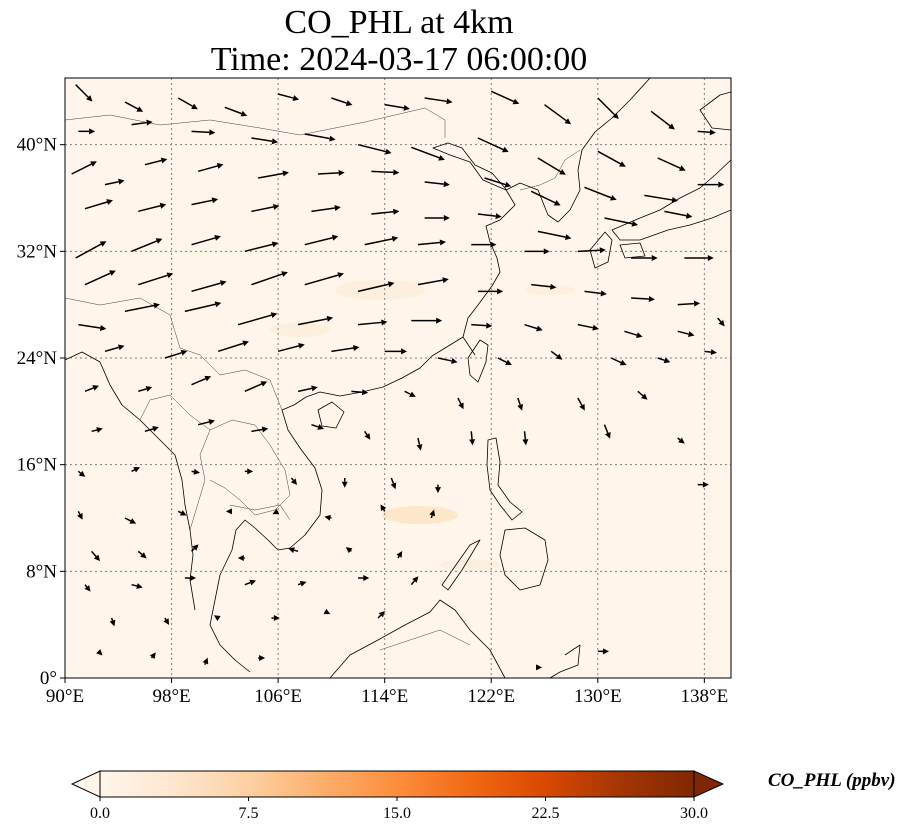 The width and height of the screenshot is (919, 836). What do you see at coordinates (478, 361) in the screenshot?
I see `coast-taiwan` at bounding box center [478, 361].